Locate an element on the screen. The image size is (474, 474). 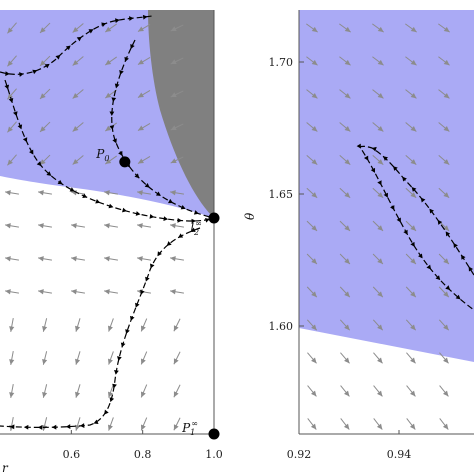
point-label: l2∞ is located at coordinates (196, 228).